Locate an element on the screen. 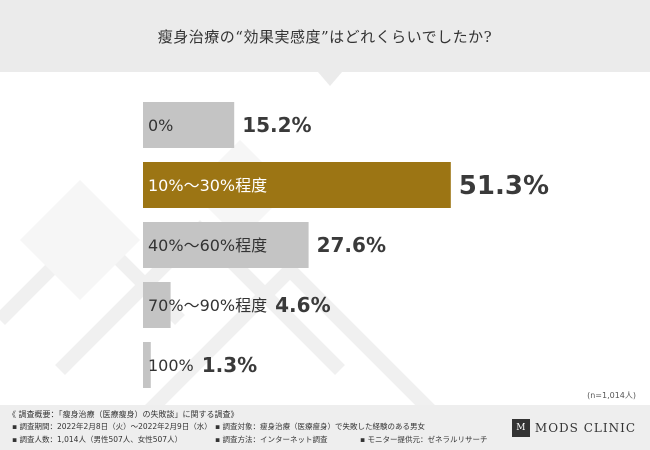 This screenshot has width=650, height=450. header-pointer is located at coordinates (330, 79).